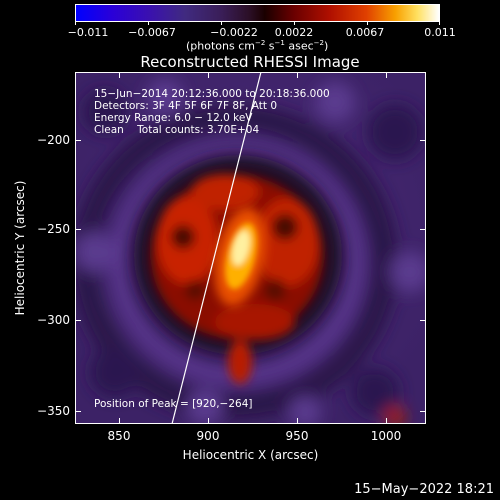 The width and height of the screenshot is (500, 500). I want to click on colorbar-tick-label: −0.0067, so click(152, 32).